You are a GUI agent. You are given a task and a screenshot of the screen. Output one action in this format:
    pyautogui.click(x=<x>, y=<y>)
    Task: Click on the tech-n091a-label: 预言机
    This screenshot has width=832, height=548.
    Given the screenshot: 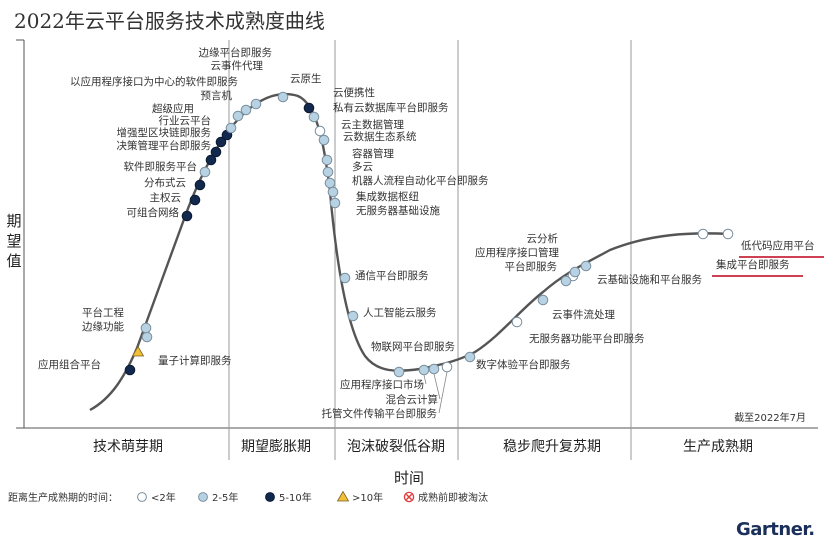 What is the action you would take?
    pyautogui.click(x=217, y=95)
    